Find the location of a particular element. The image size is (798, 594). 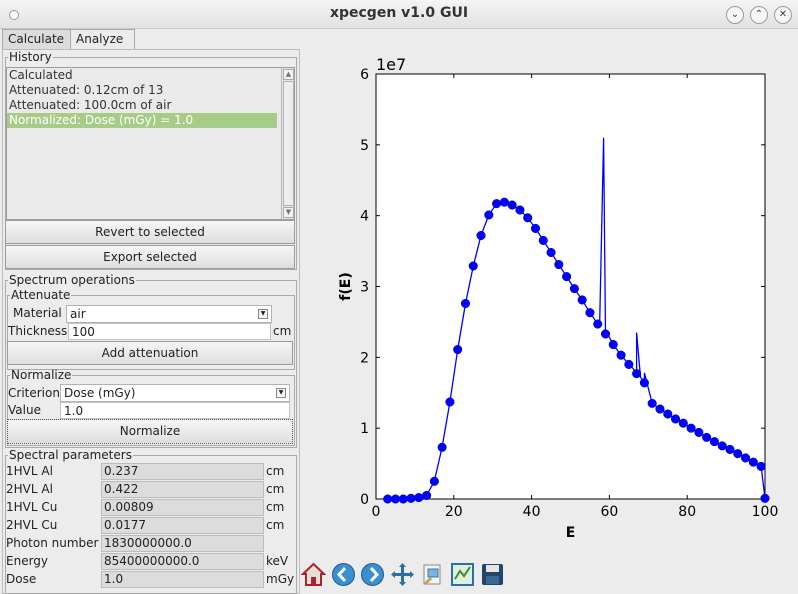

attenuate-legend: Attenuate is located at coordinates (41, 295).